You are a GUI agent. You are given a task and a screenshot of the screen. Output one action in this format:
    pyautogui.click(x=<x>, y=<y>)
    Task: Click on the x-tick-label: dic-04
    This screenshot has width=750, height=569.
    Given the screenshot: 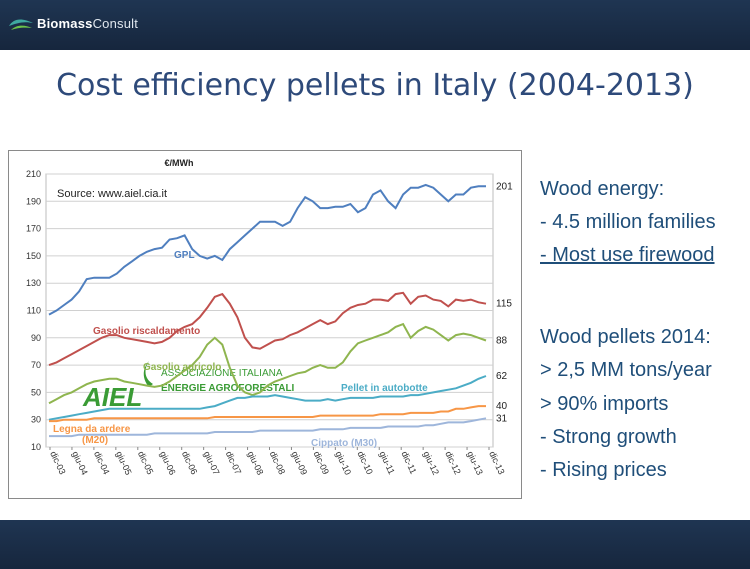 What is the action you would take?
    pyautogui.click(x=101, y=463)
    